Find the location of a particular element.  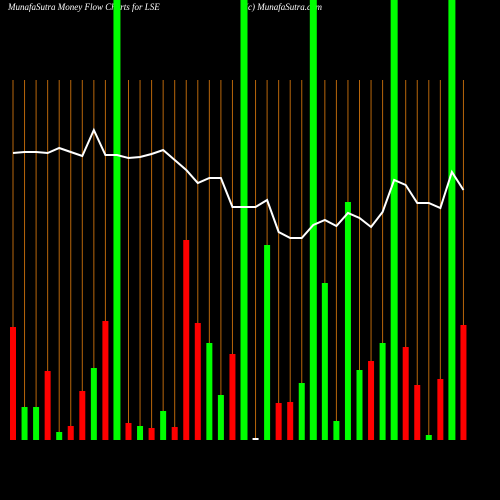

credit: (c) MunafaSutra.com is located at coordinates (283, 7).